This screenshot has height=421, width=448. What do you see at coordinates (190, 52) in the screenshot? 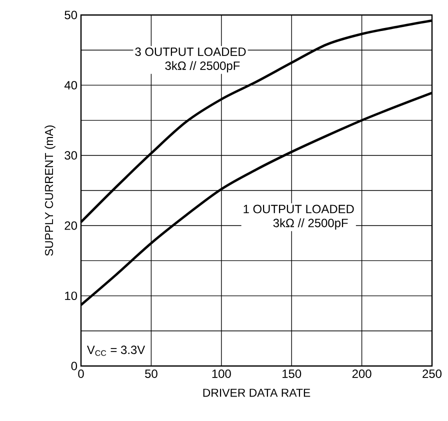
I see `text: 3 OUTPUT LOADED` at bounding box center [190, 52].